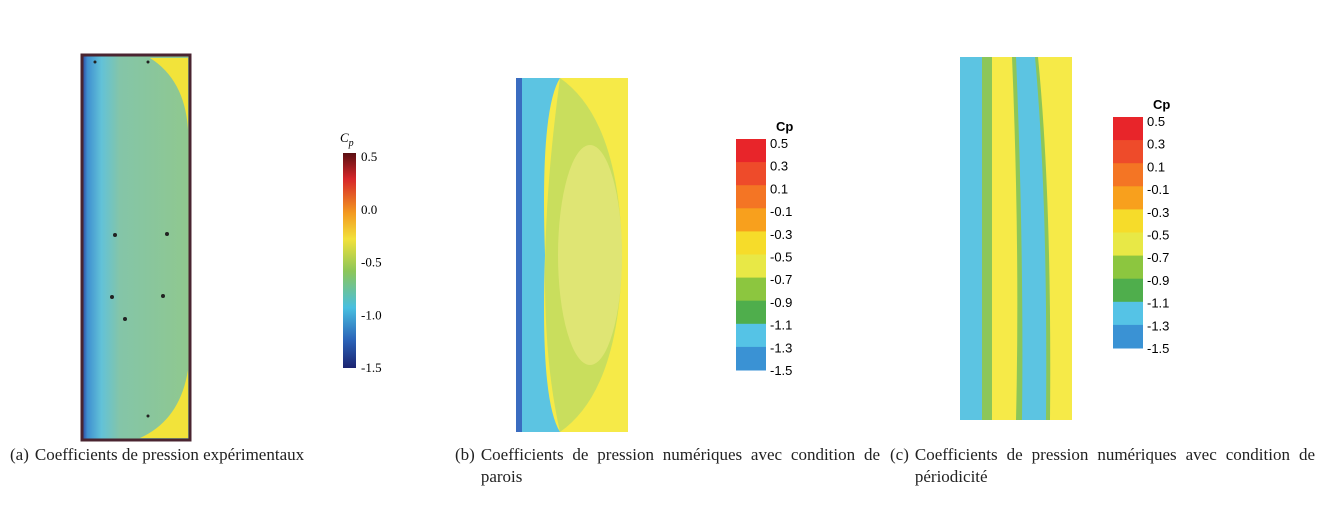 This screenshot has height=525, width=1325. I want to click on title-sub: p, so click(351, 143).